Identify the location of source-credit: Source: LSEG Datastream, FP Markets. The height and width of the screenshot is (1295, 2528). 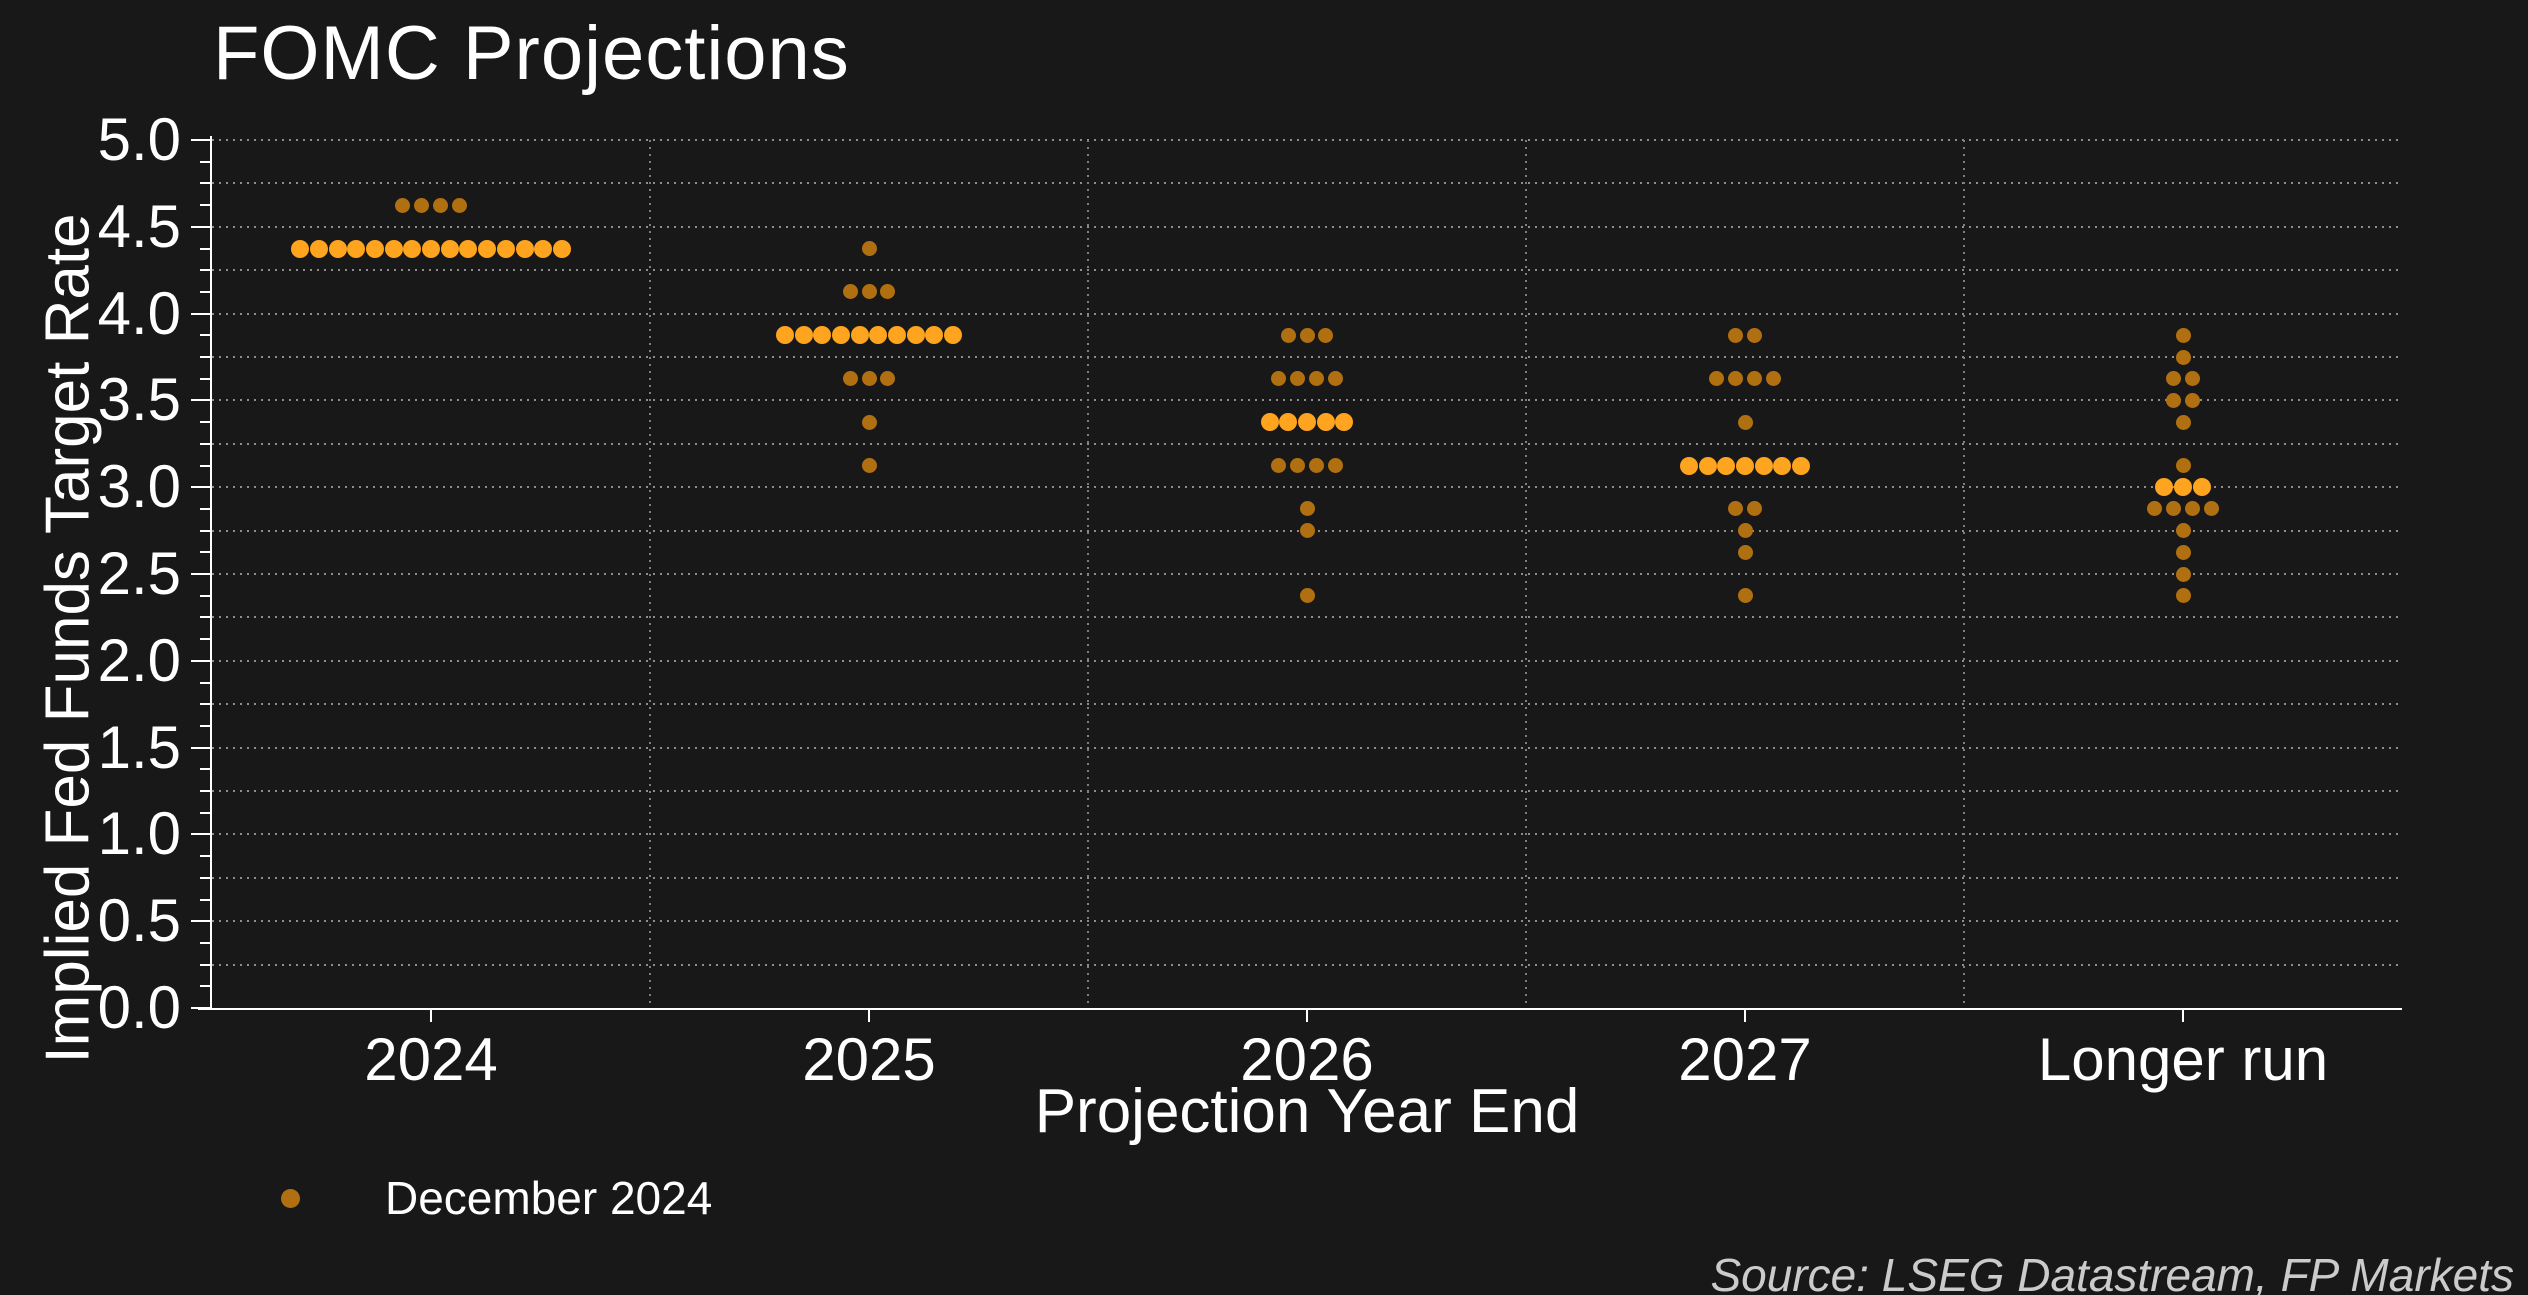
(2112, 1272).